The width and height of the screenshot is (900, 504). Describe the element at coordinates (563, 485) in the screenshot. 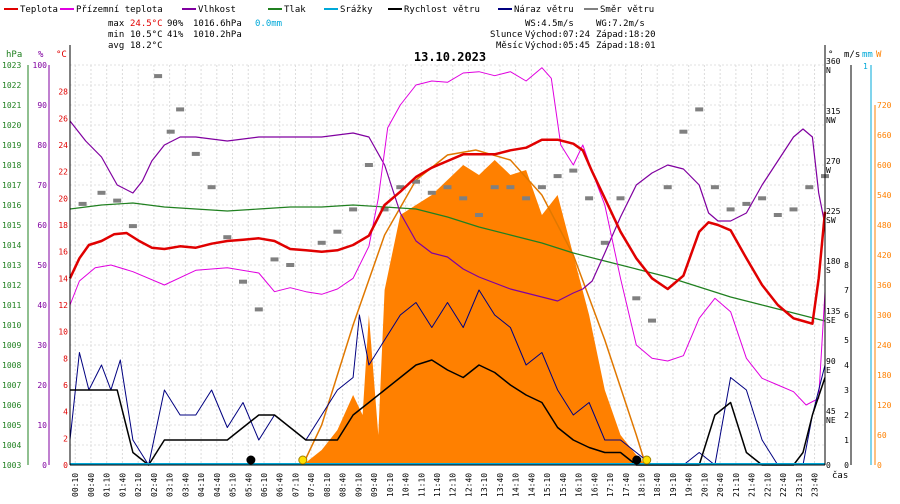

I see `x-tick-label: 15:40` at that location.